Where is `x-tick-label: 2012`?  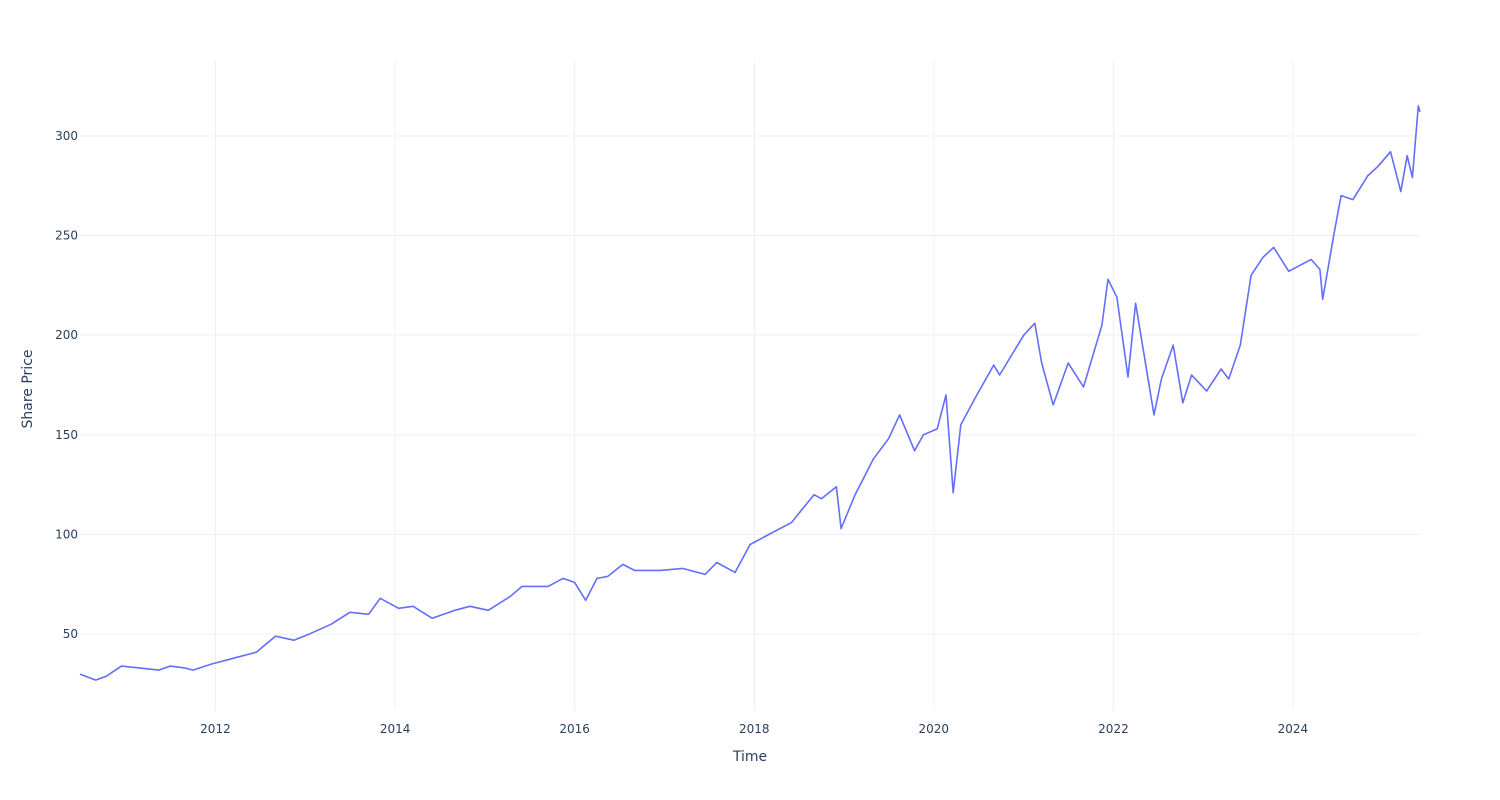
x-tick-label: 2012 is located at coordinates (215, 729).